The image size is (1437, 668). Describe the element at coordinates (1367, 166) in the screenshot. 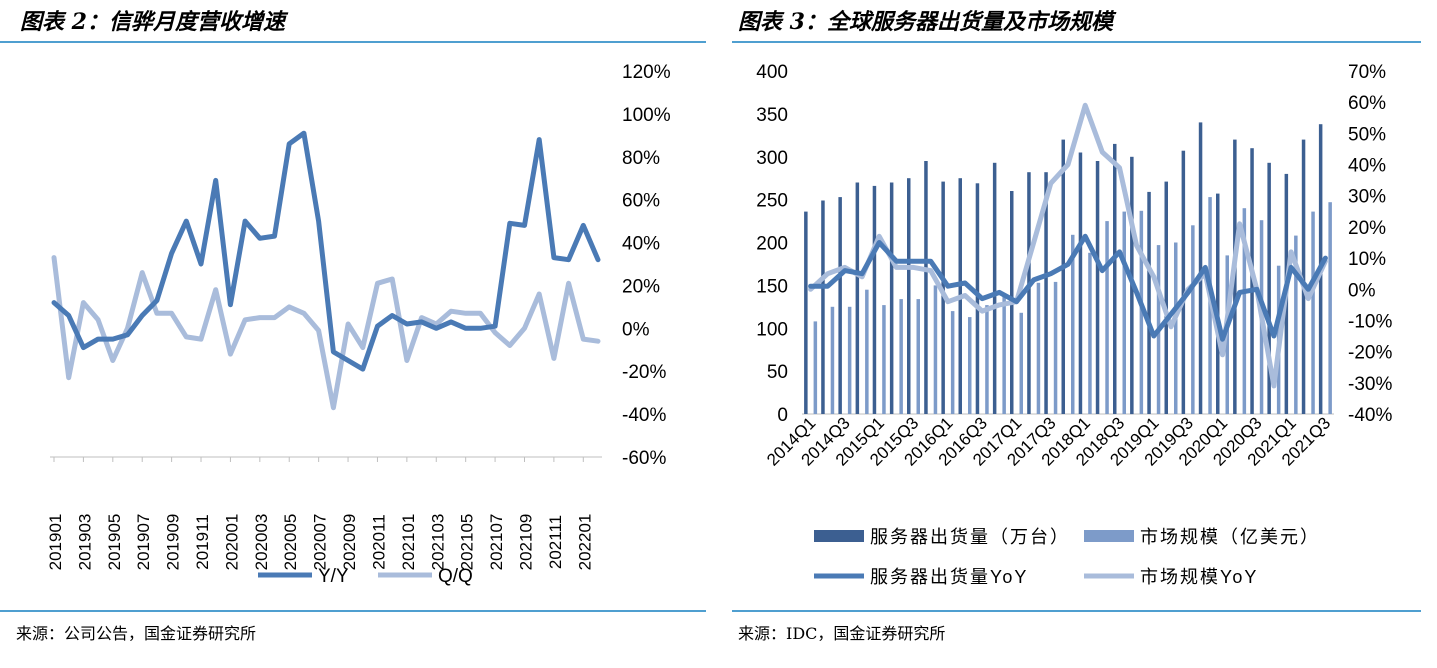

I see `right-right-y-tick-label: 40%` at that location.